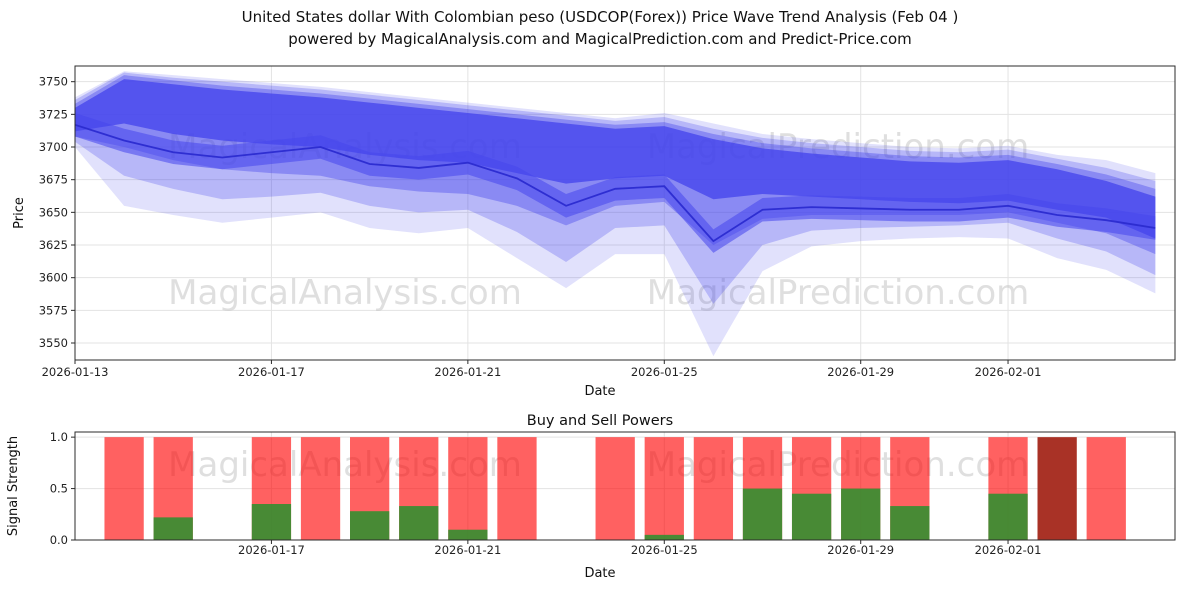  What do you see at coordinates (59, 540) in the screenshot?
I see `svg-text: 0.0` at bounding box center [59, 540].